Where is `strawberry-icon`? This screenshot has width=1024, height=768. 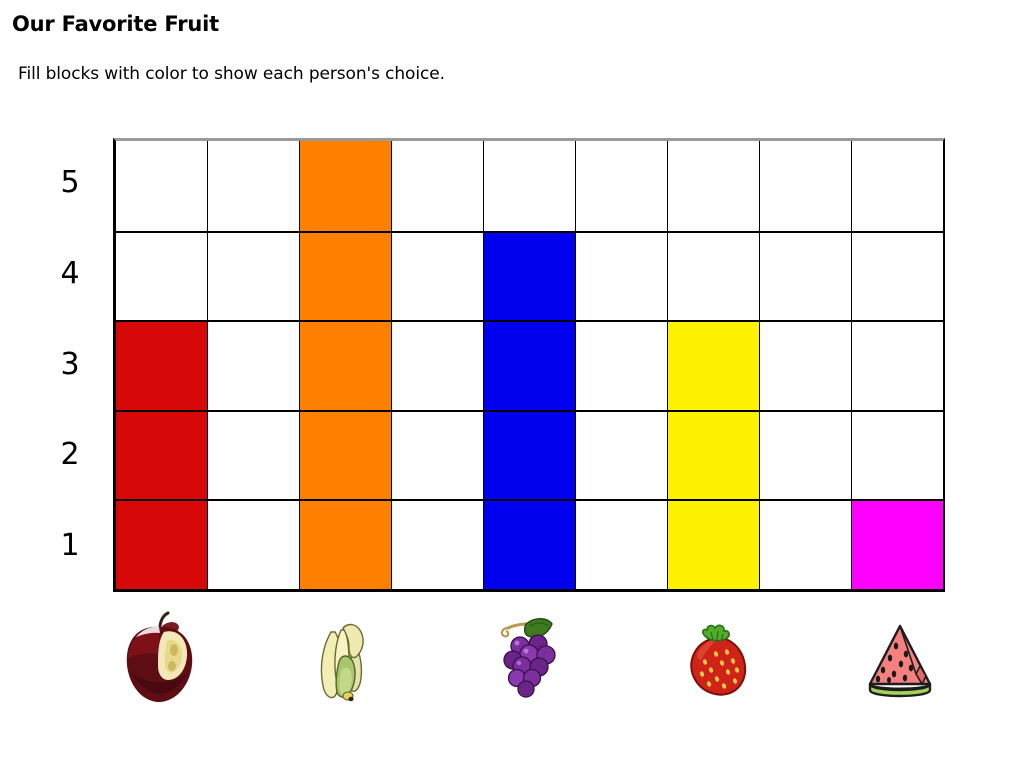 strawberry-icon is located at coordinates (718, 660).